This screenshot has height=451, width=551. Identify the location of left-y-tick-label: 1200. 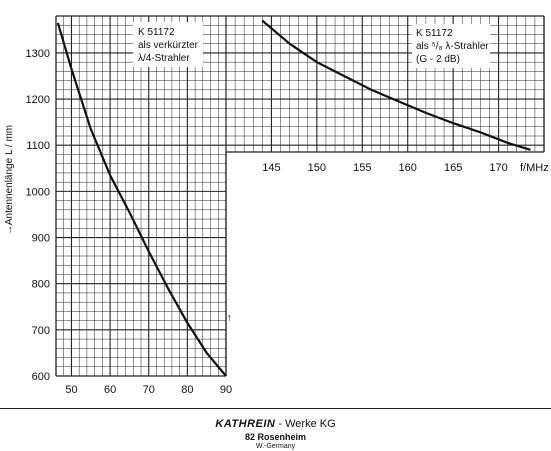
(38, 100).